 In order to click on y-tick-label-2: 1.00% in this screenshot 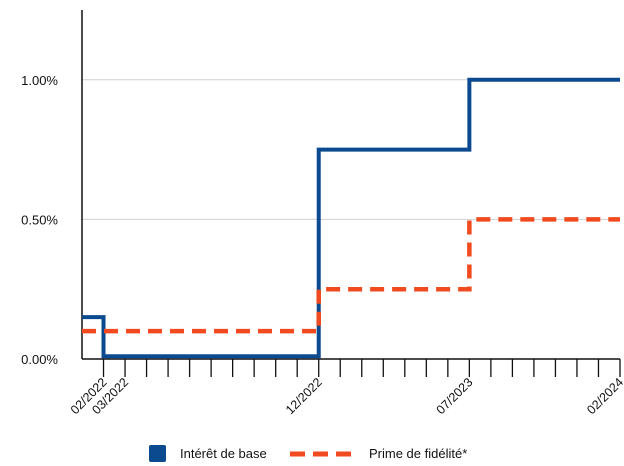, I will do `click(39, 80)`.